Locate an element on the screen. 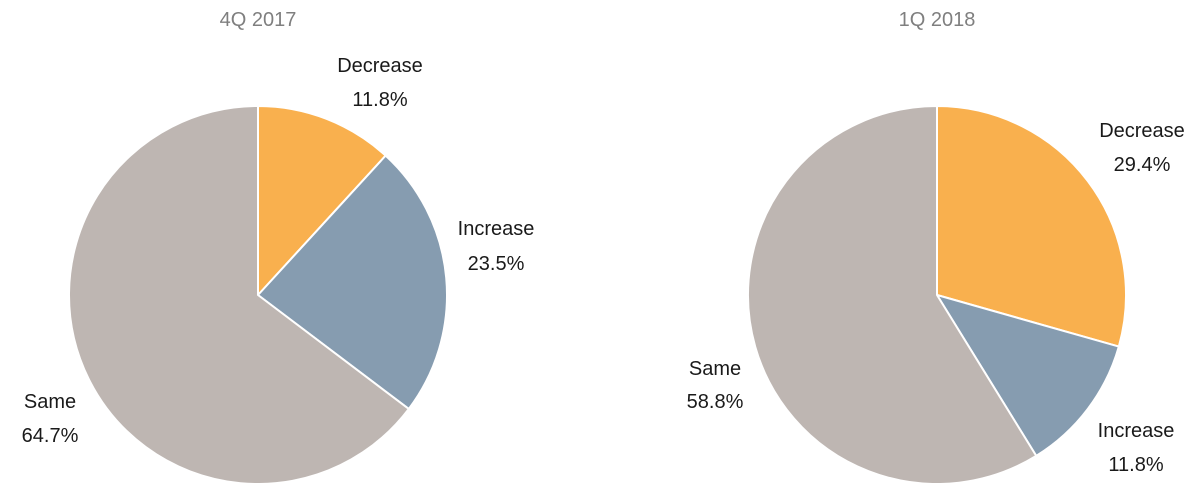 The width and height of the screenshot is (1199, 483). chart-title: 4Q 2017 is located at coordinates (258, 20).